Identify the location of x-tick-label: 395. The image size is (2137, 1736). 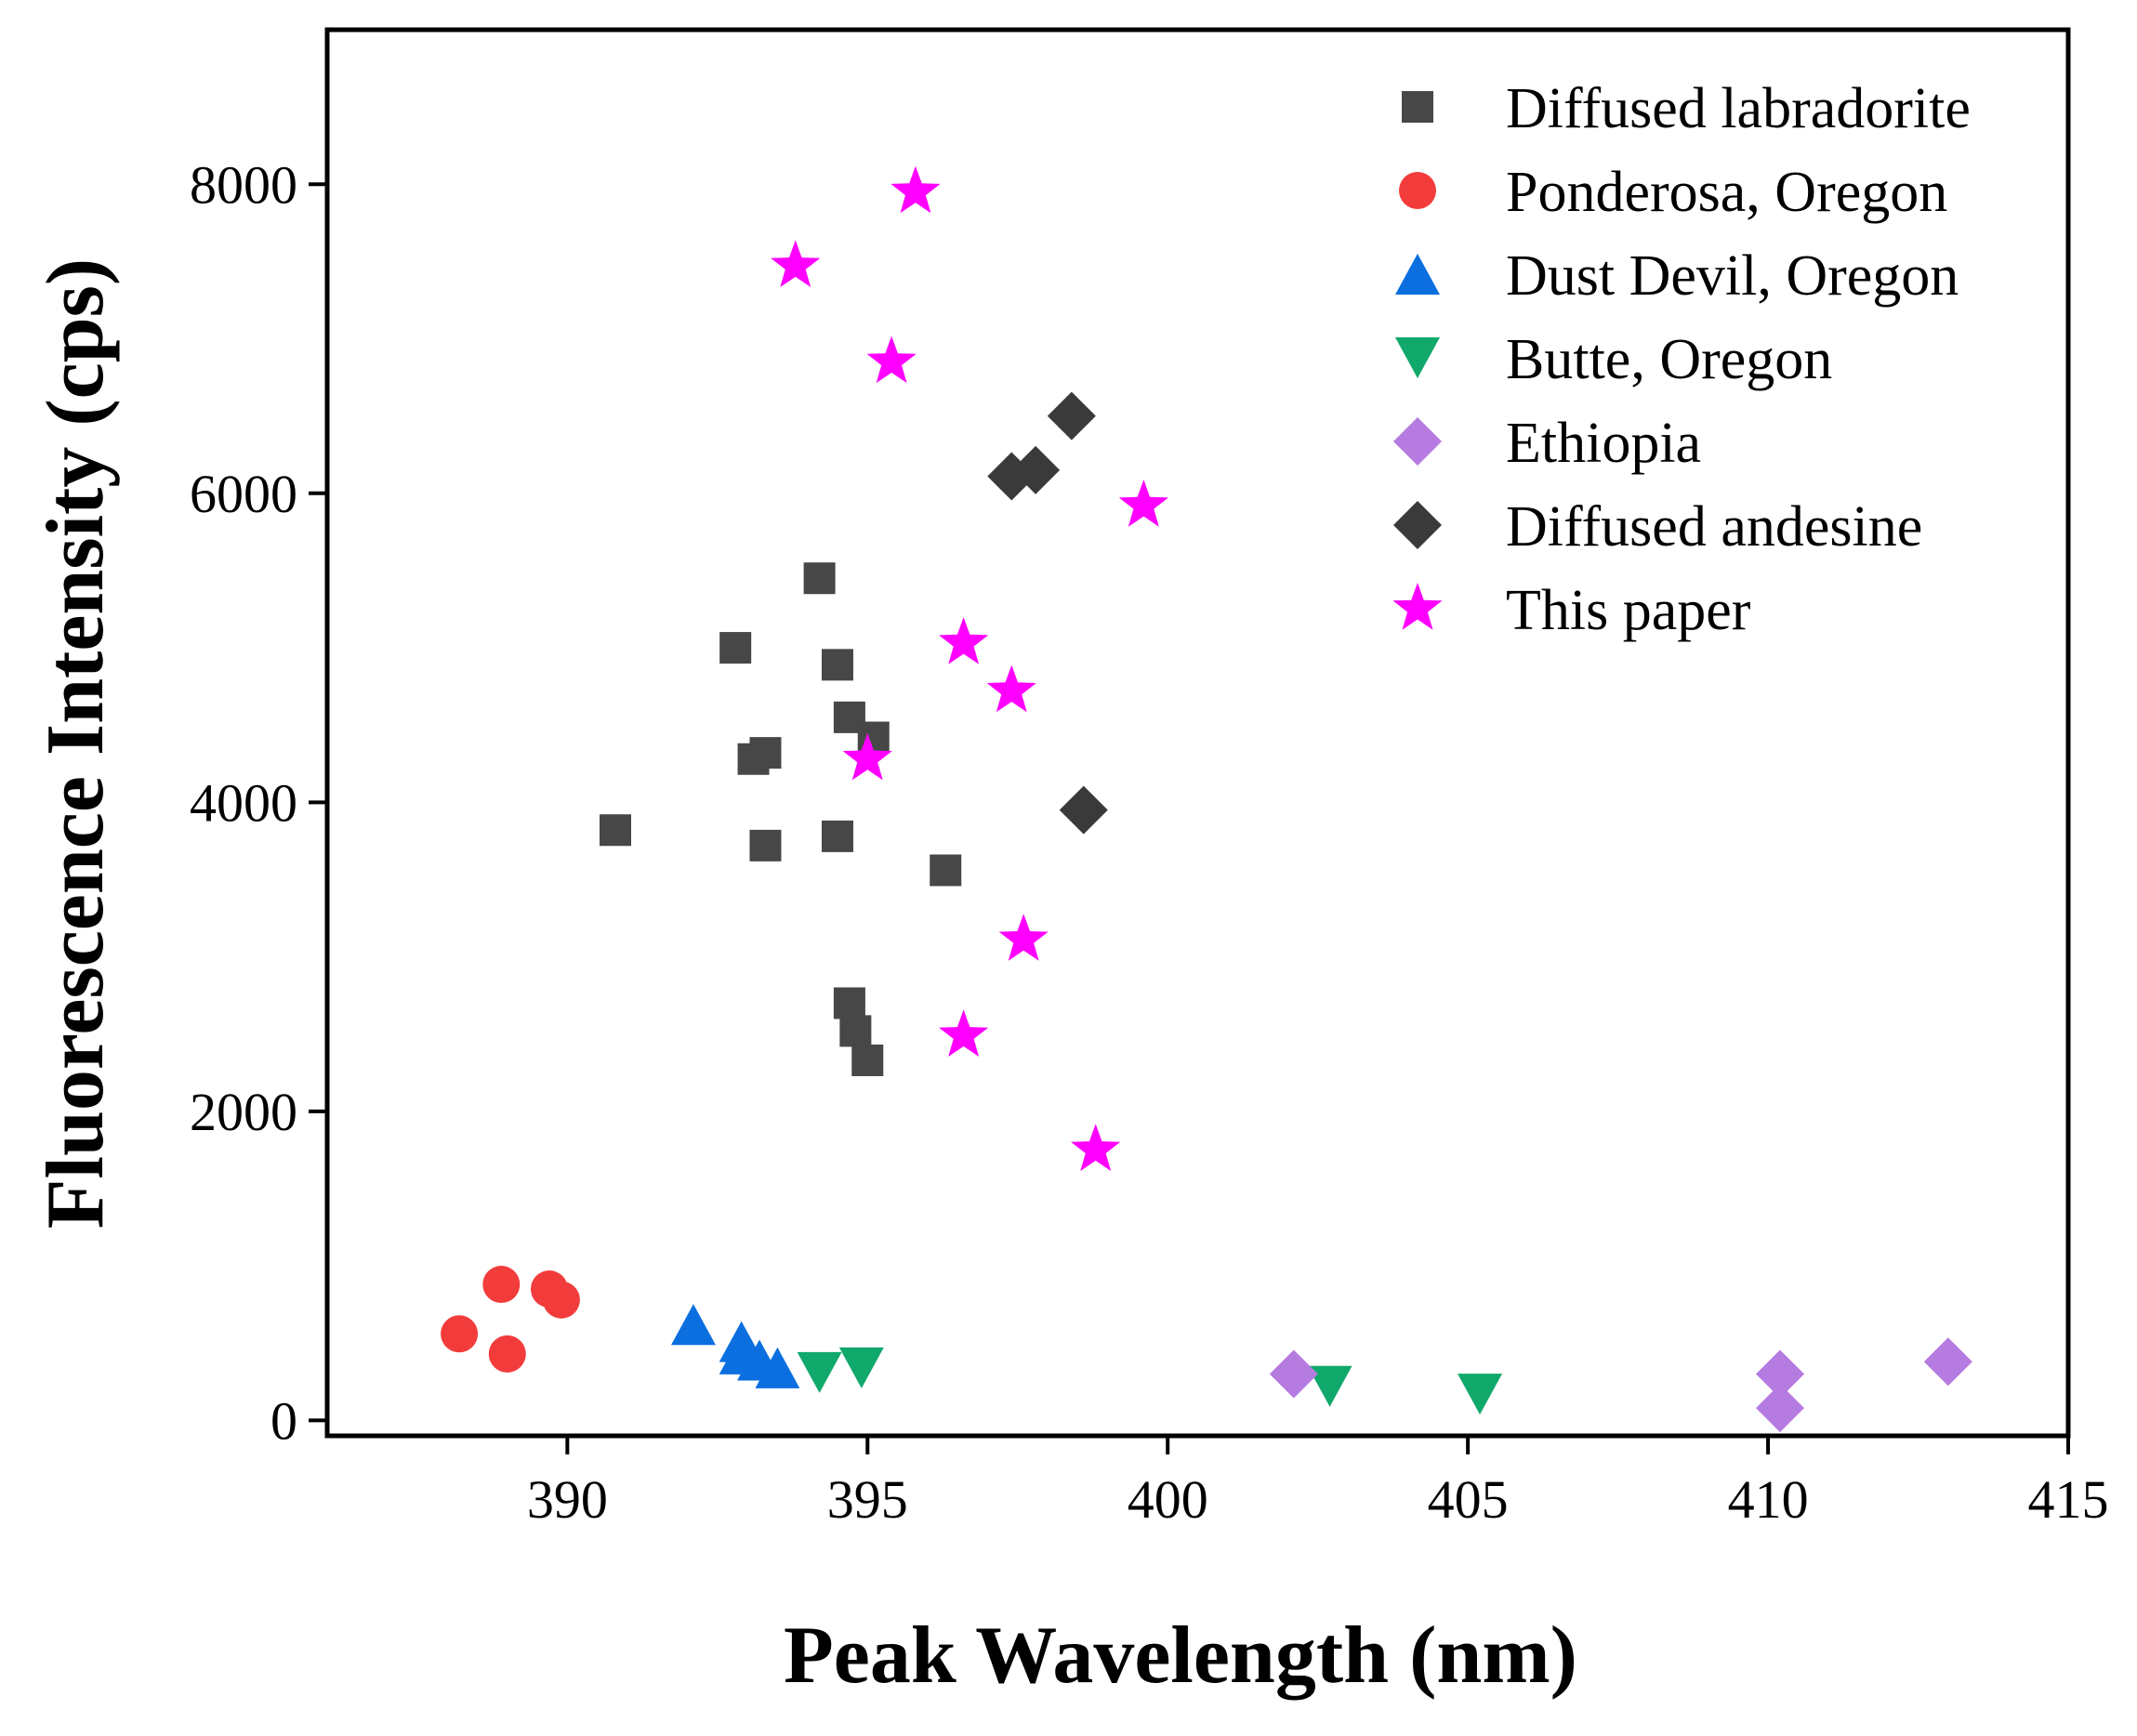
(867, 1499).